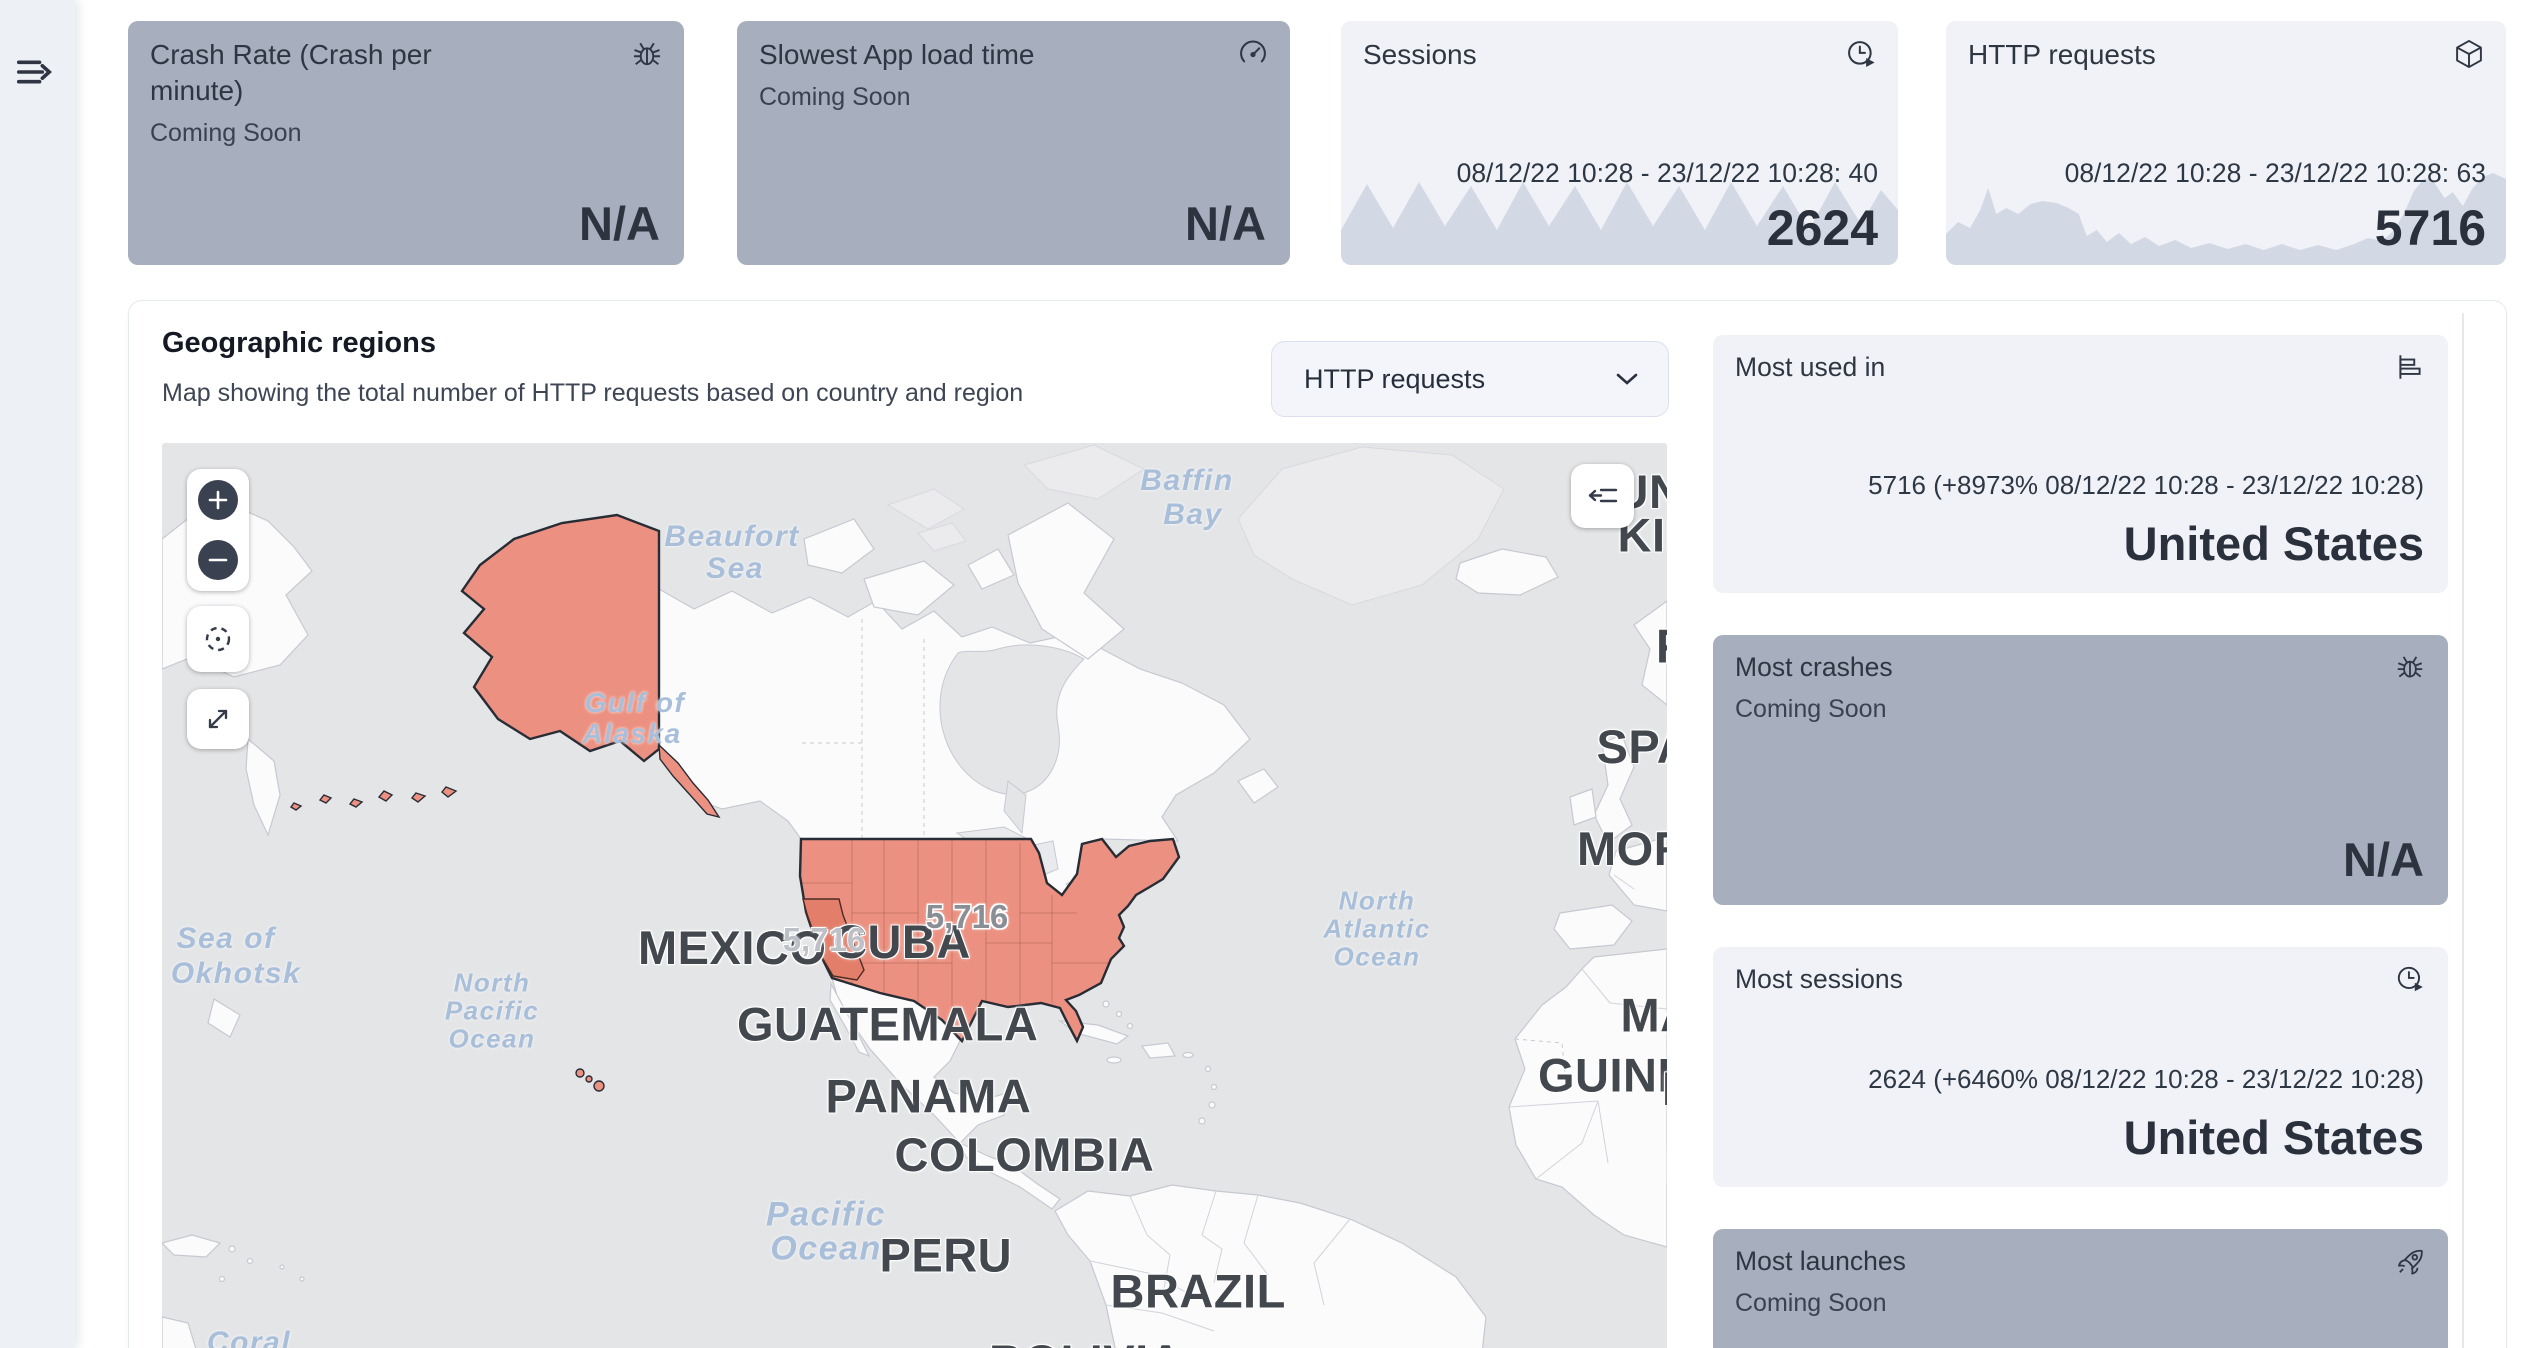  I want to click on bar-chart-icon, so click(2411, 368).